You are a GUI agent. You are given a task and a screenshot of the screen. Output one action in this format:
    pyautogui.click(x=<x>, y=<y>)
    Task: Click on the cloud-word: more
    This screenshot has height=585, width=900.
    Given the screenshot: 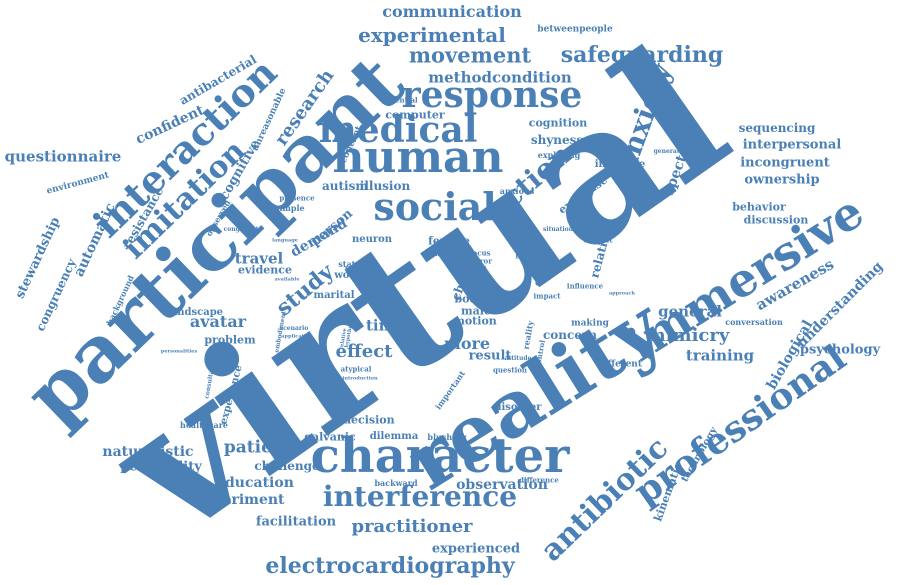 What is the action you would take?
    pyautogui.click(x=467, y=343)
    